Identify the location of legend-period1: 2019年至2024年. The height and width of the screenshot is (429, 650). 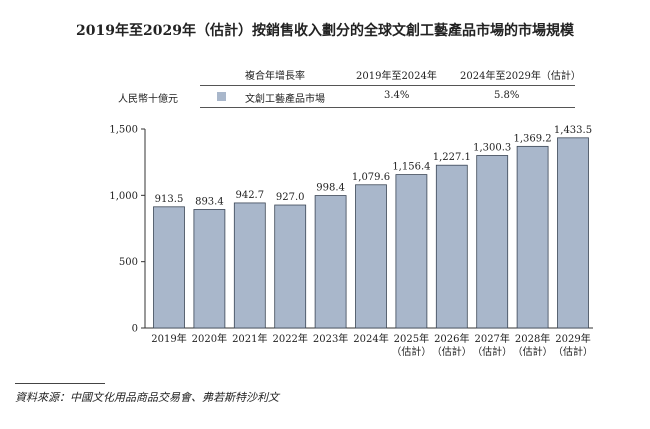
(396, 76).